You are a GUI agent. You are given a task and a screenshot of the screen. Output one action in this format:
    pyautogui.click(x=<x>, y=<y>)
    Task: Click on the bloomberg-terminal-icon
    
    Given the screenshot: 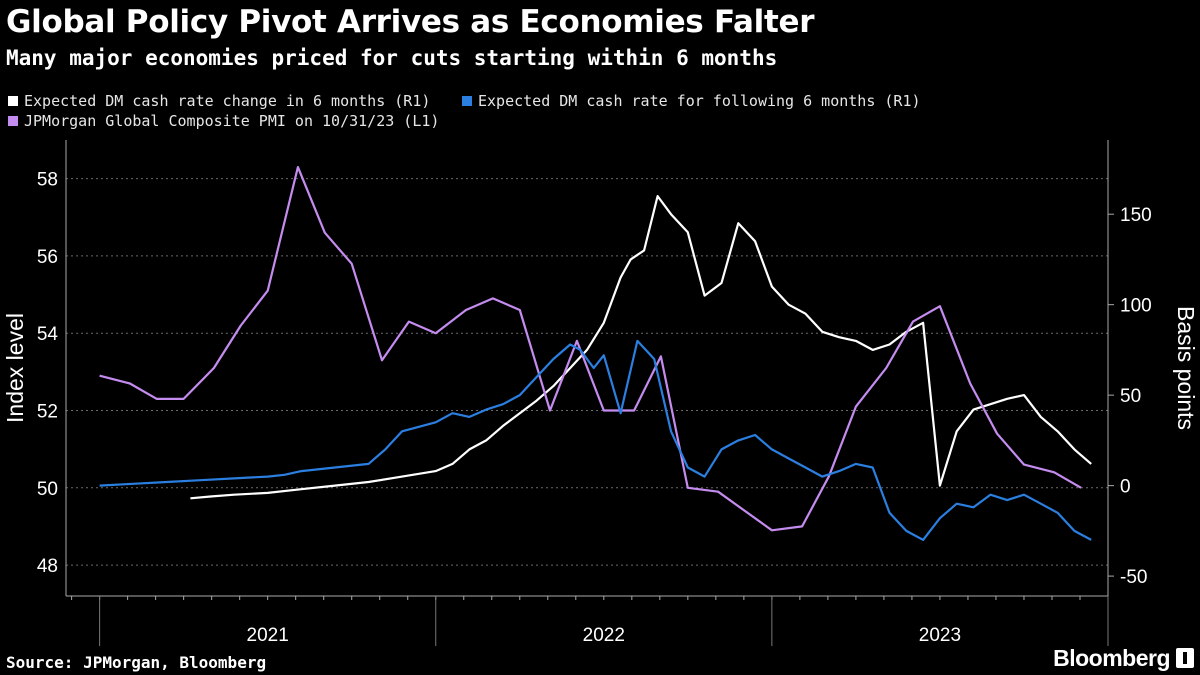 What is the action you would take?
    pyautogui.click(x=1185, y=658)
    